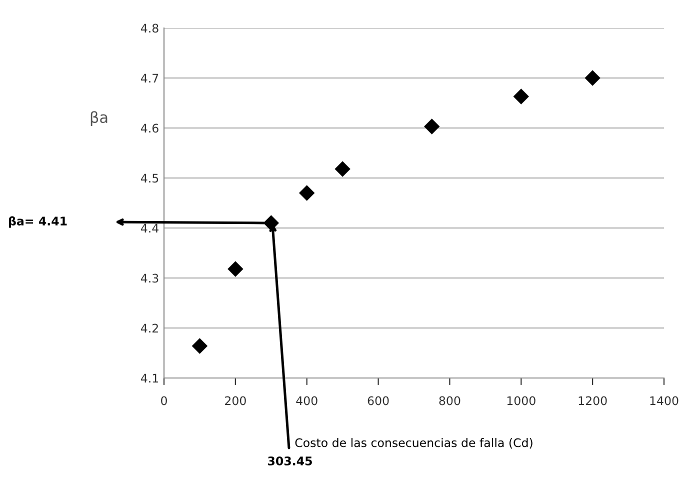  Describe the element at coordinates (149, 328) in the screenshot. I see `y-tick-label: 4.2` at that location.